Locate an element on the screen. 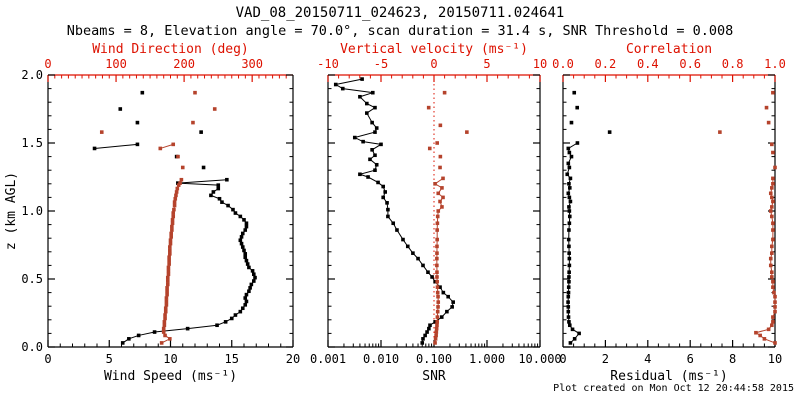 The image size is (800, 400). top-tick-label: 10 is located at coordinates (540, 64).